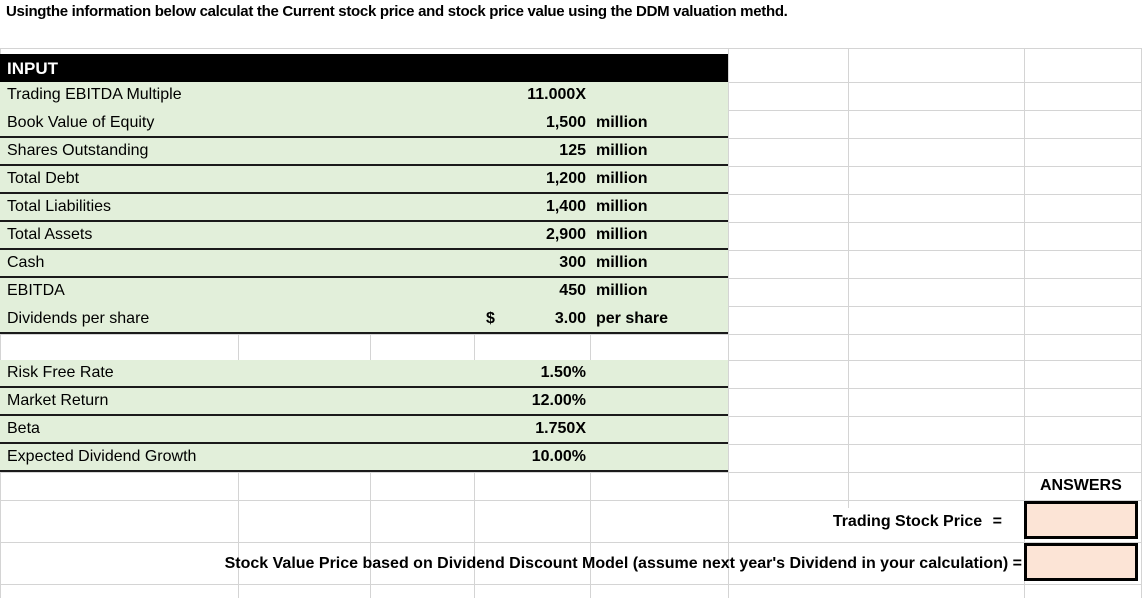 Image resolution: width=1142 pixels, height=598 pixels. Describe the element at coordinates (1081, 562) in the screenshot. I see `ddm-stock-value-answer-cell` at that location.